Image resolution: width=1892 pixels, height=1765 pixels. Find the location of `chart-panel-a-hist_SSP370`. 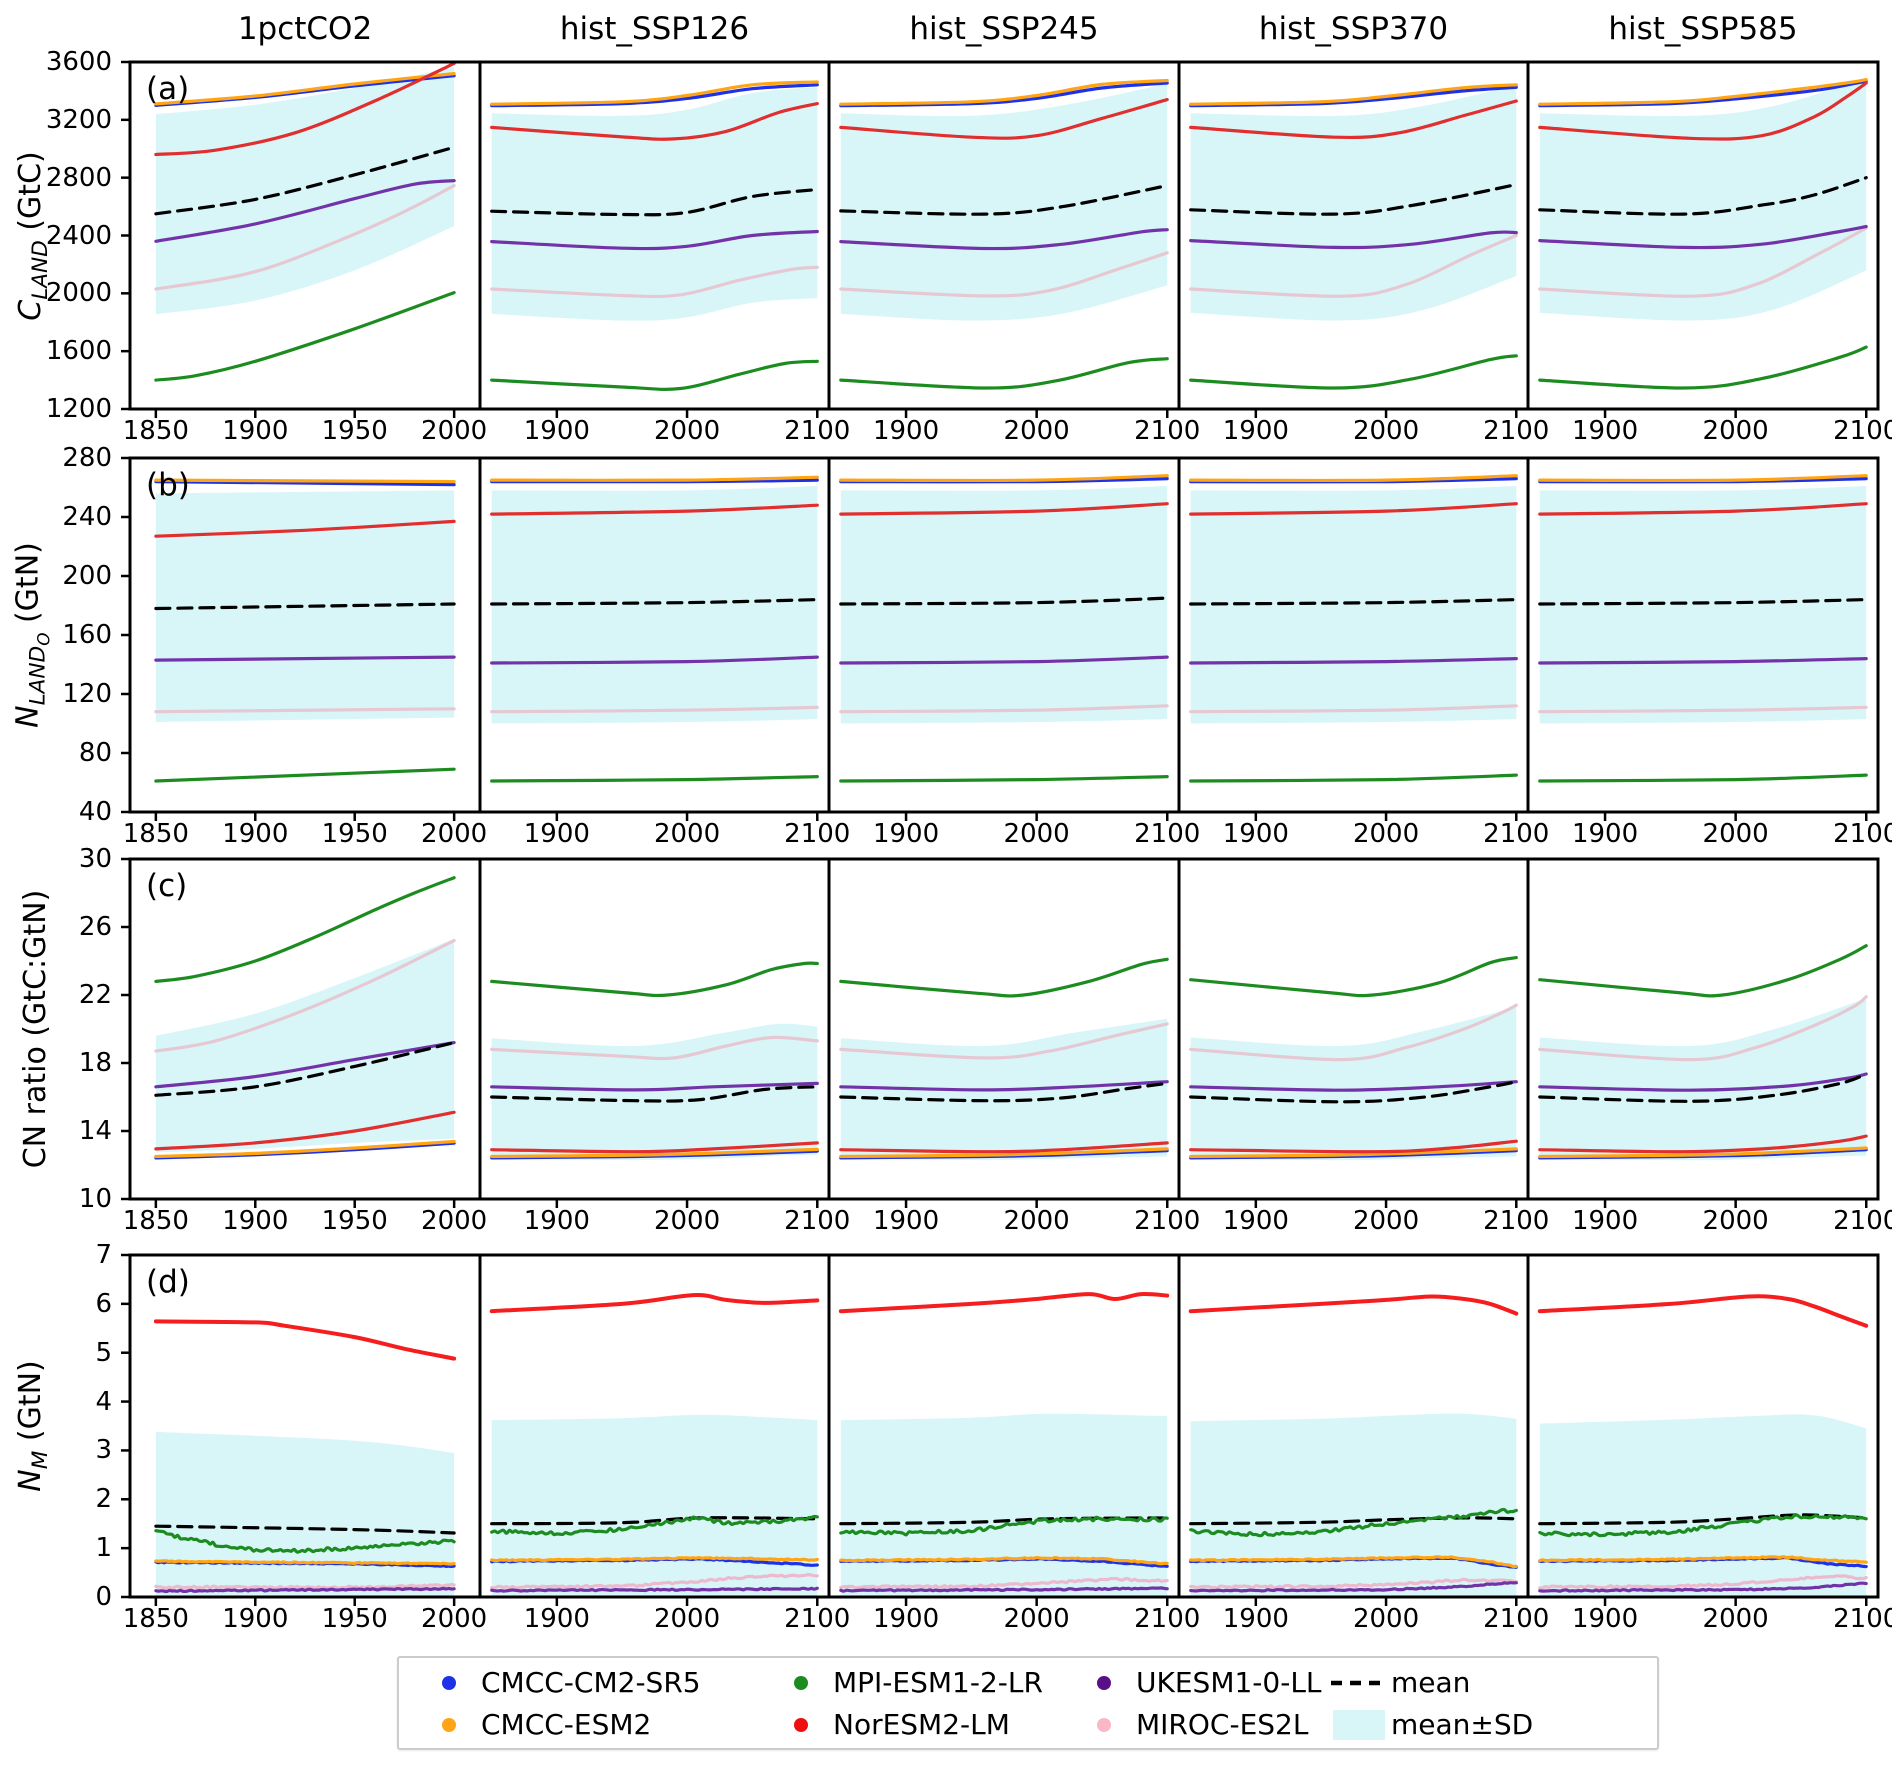

chart-panel-a-hist_SSP370 is located at coordinates (1353, 239).